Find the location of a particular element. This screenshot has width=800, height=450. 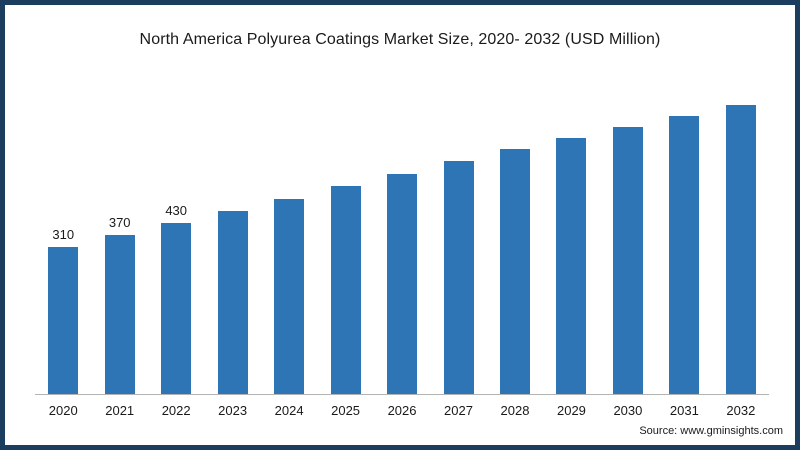

x-axis-label: 2021 is located at coordinates (120, 410).